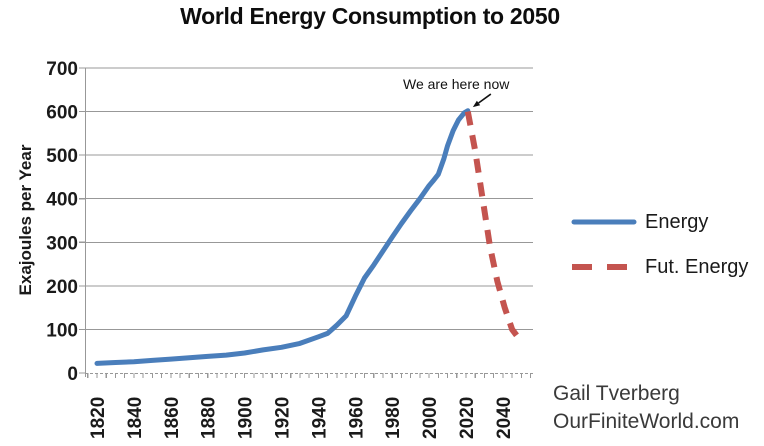 This screenshot has height=446, width=764. Describe the element at coordinates (62, 69) in the screenshot. I see `y-tick-label: 700` at that location.